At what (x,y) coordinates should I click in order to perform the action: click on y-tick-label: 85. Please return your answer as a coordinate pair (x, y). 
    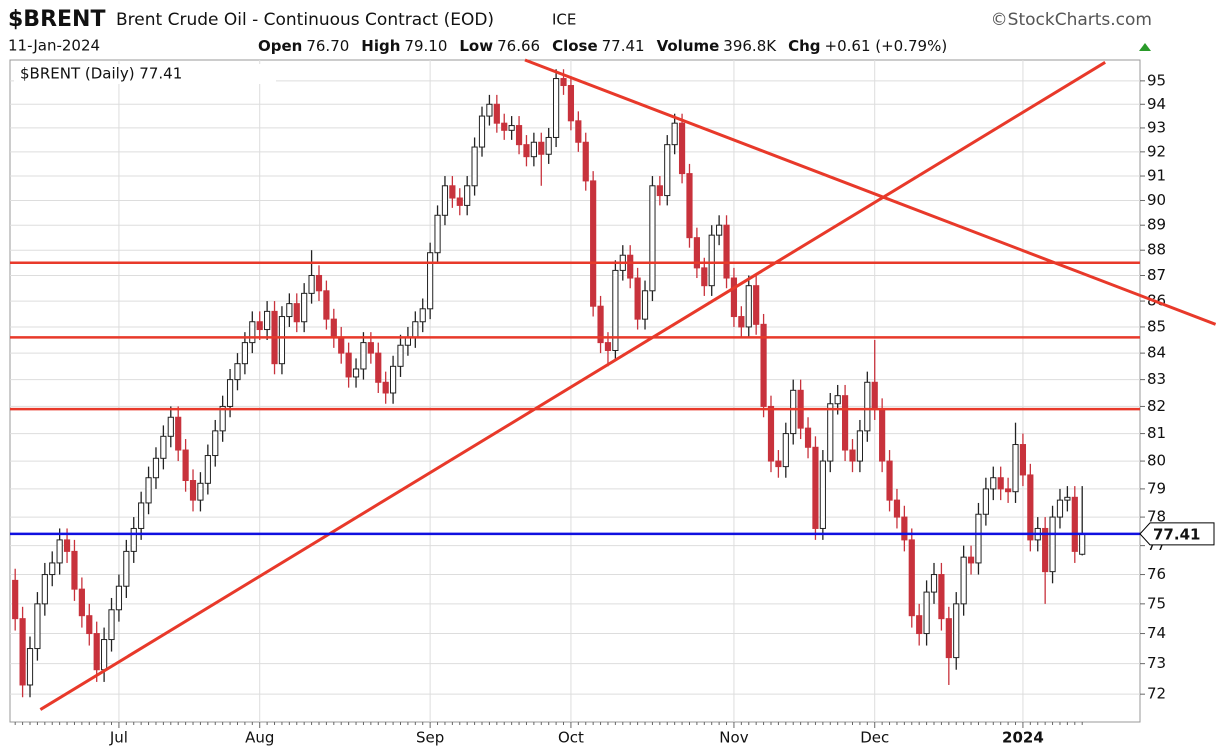
    Looking at the image, I should click on (1156, 326).